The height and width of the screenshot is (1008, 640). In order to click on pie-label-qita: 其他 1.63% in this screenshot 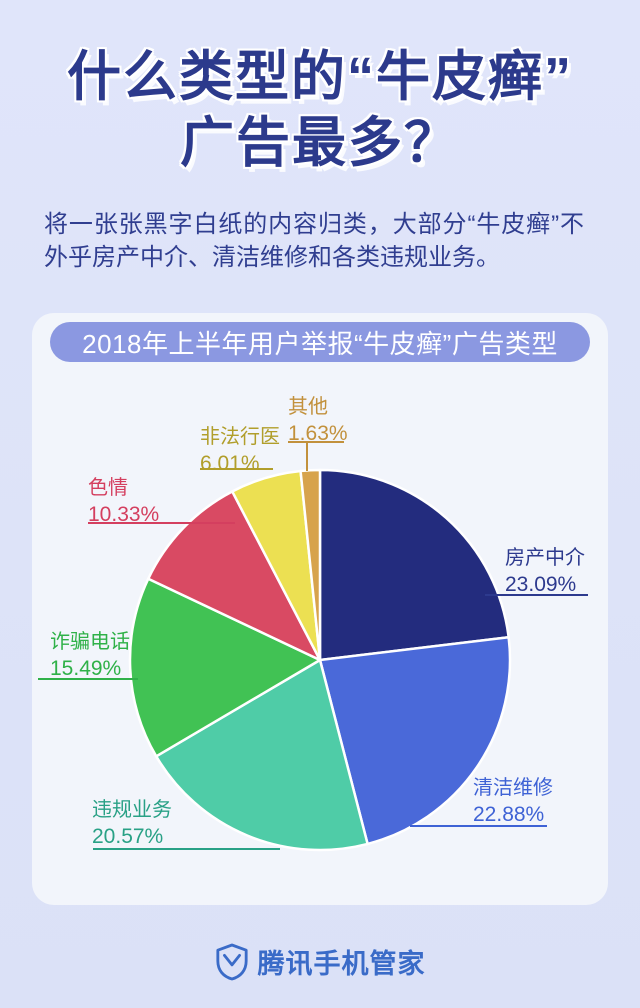, I will do `click(318, 420)`.